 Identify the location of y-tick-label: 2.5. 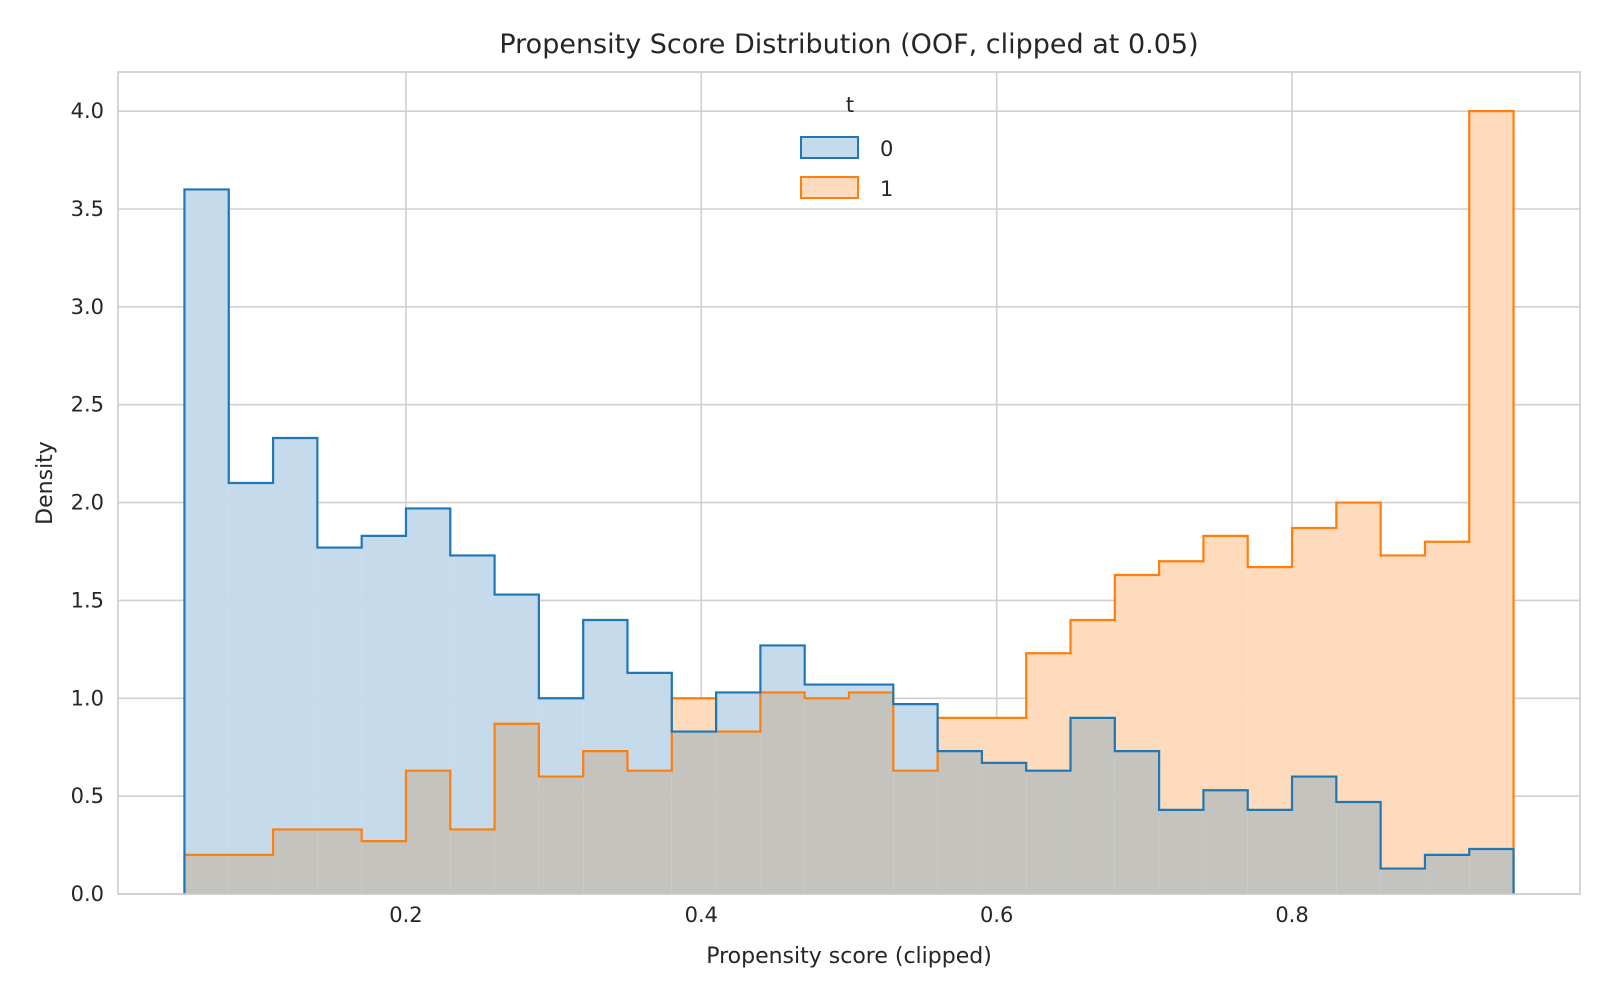
(87, 405).